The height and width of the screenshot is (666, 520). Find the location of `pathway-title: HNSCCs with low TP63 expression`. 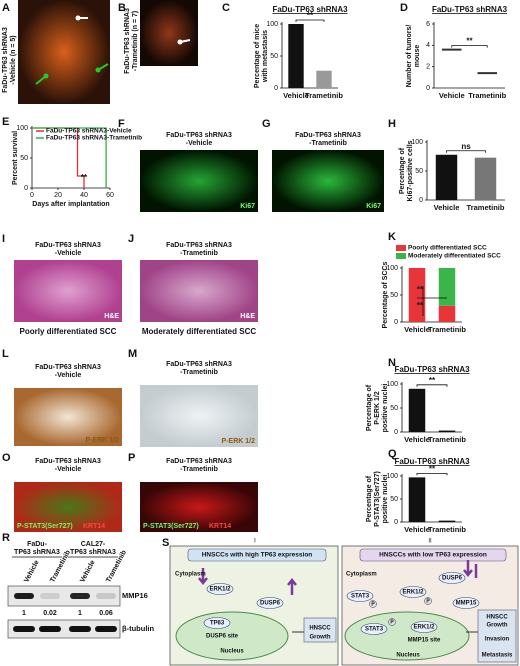

pathway-title: HNSCCs with low TP63 expression is located at coordinates (433, 555).